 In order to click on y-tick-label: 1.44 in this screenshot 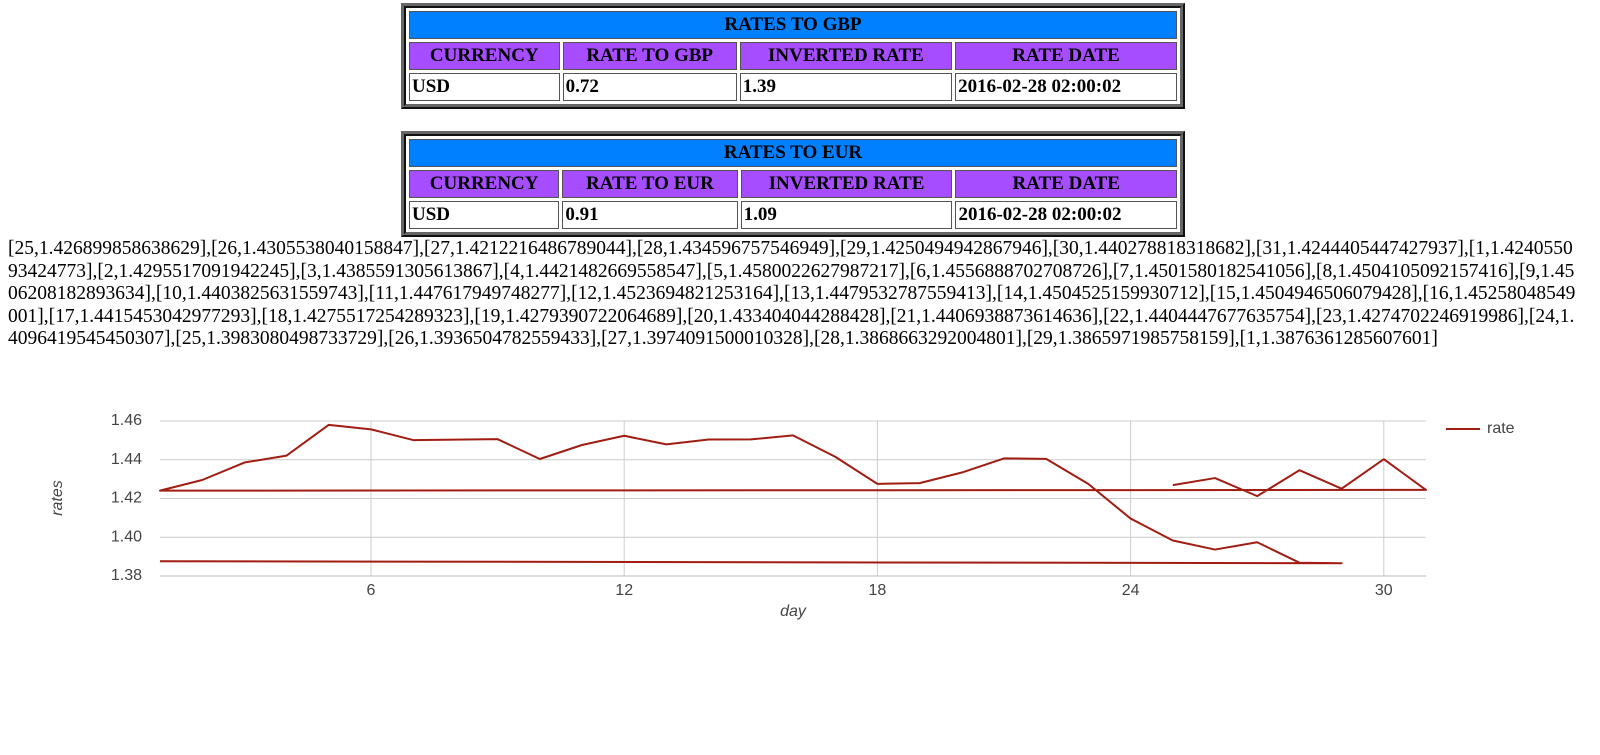, I will do `click(126, 459)`.